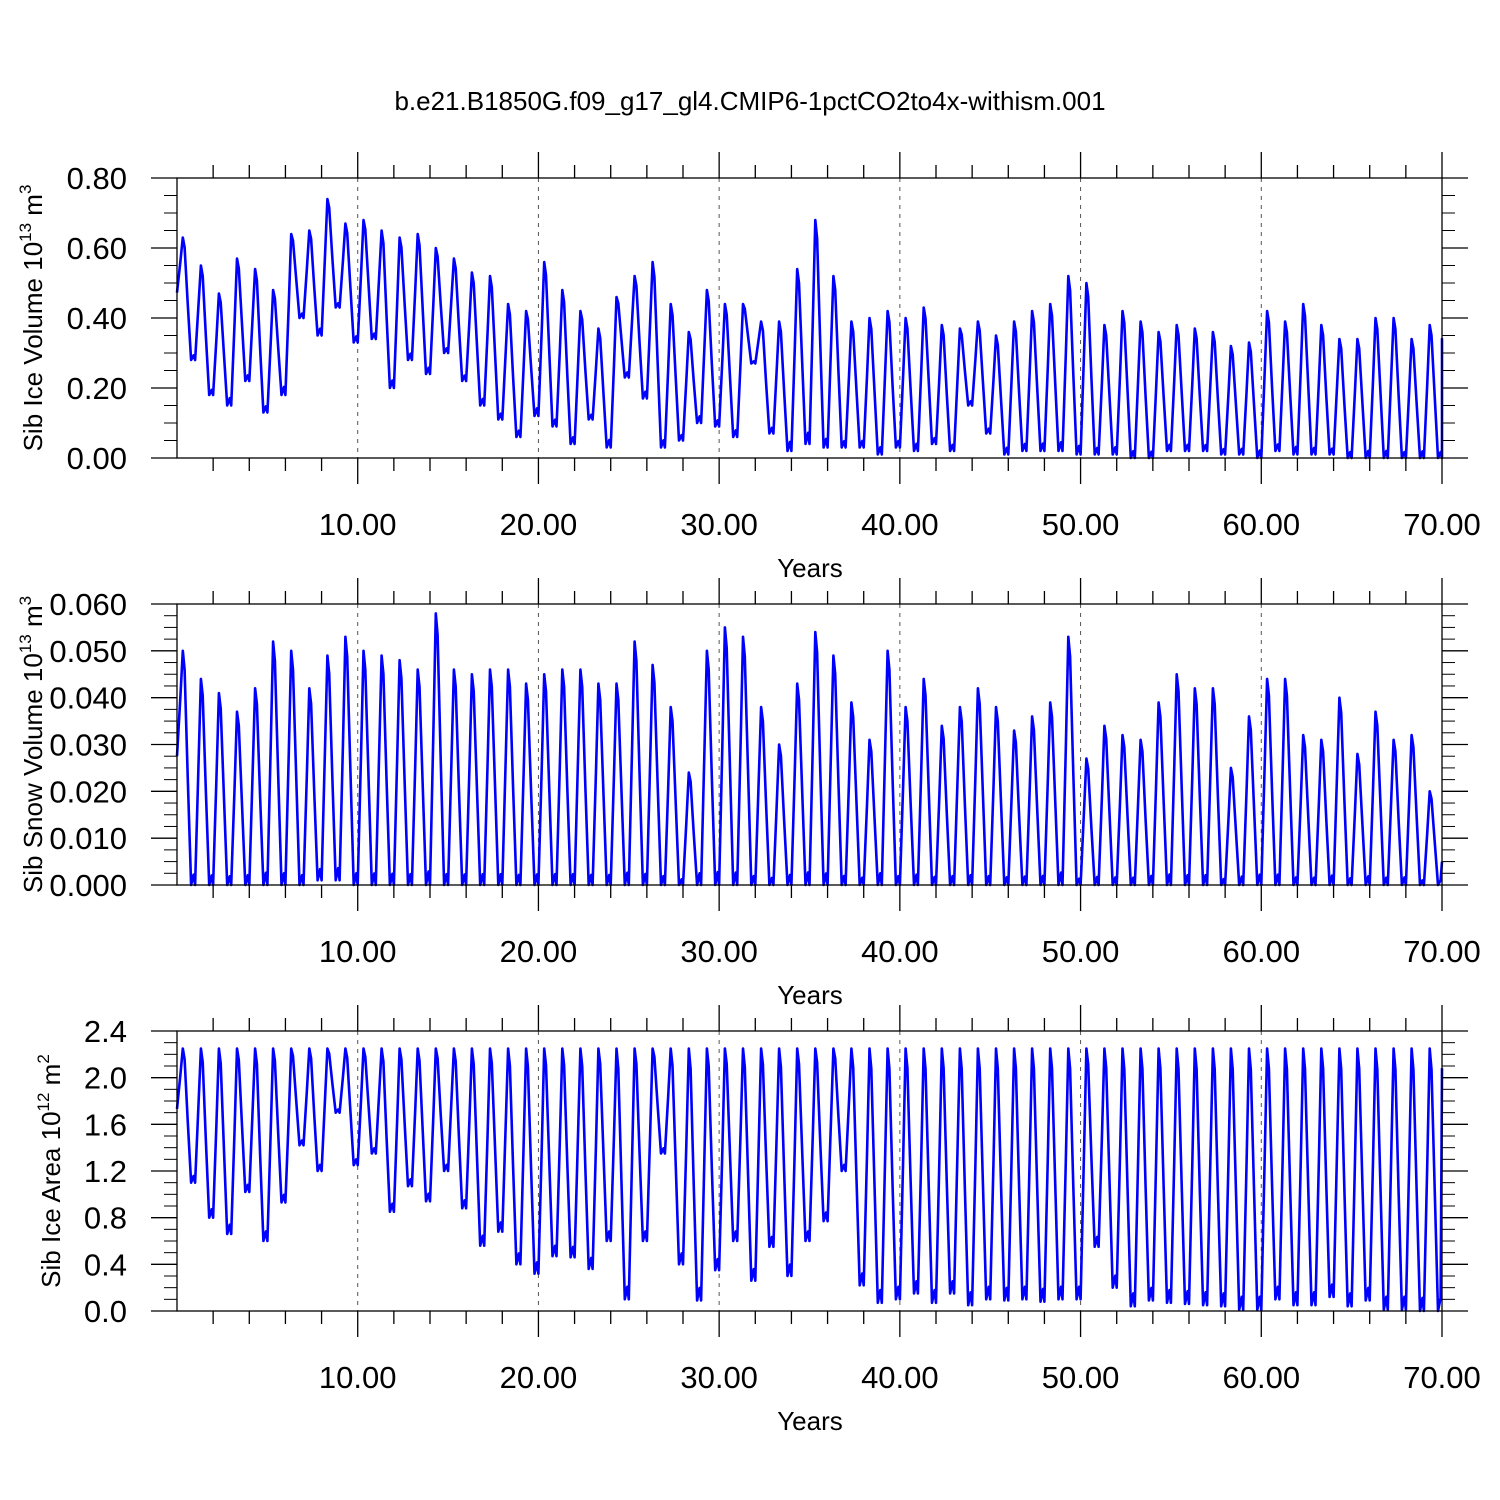 This screenshot has width=1500, height=1500. What do you see at coordinates (88, 651) in the screenshot?
I see `y-tick-label: 0.050` at bounding box center [88, 651].